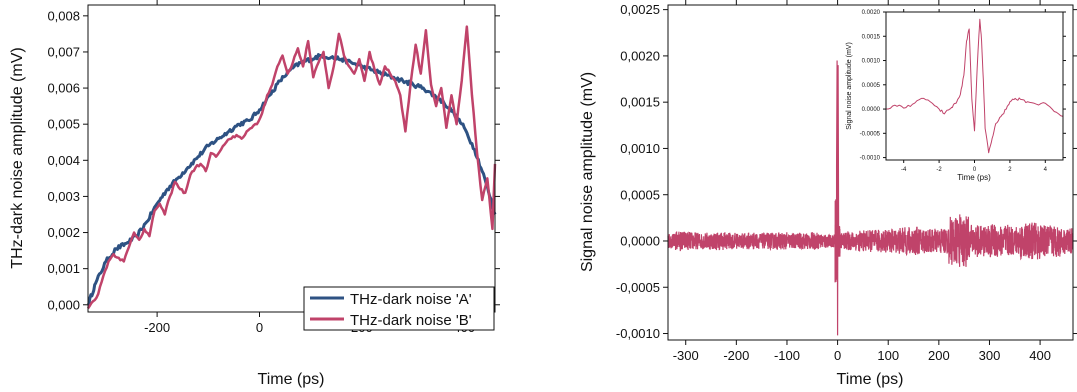  I want to click on inset-y-axis-label: Signal noise amplitude (mV), so click(849, 86).